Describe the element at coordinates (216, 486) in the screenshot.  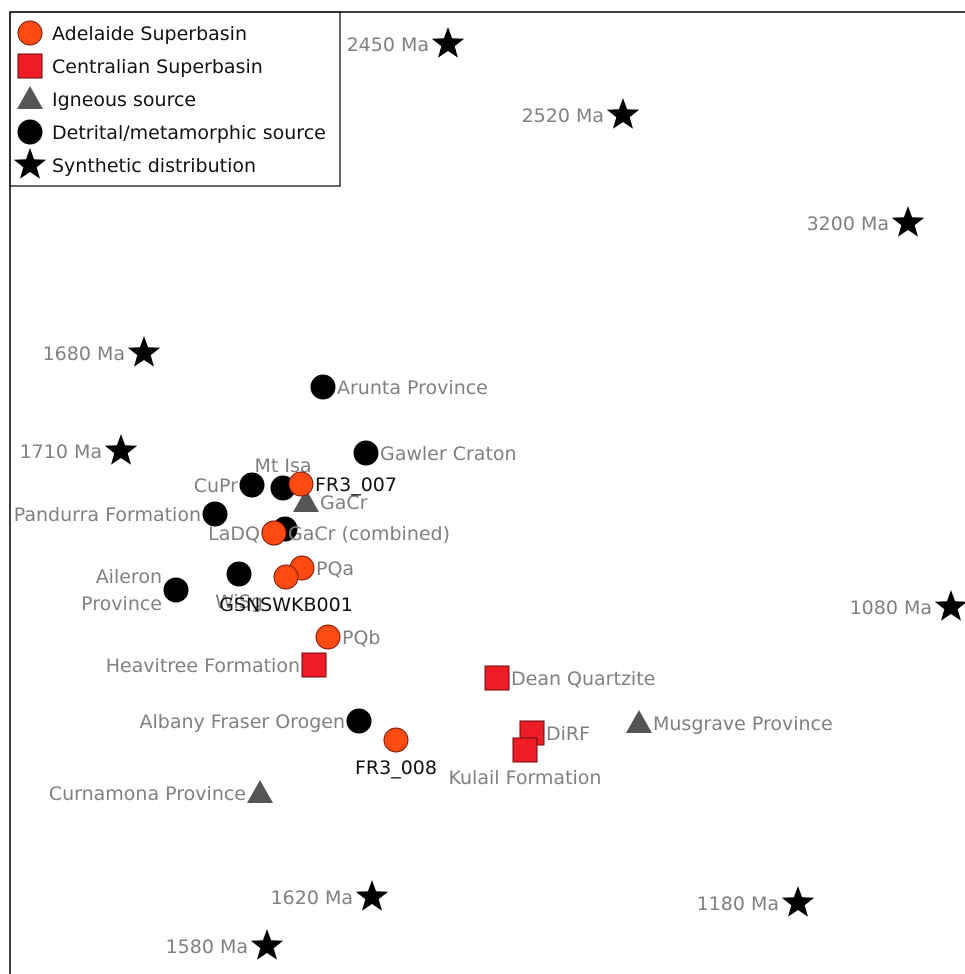
I see `point-label: CuPr` at that location.